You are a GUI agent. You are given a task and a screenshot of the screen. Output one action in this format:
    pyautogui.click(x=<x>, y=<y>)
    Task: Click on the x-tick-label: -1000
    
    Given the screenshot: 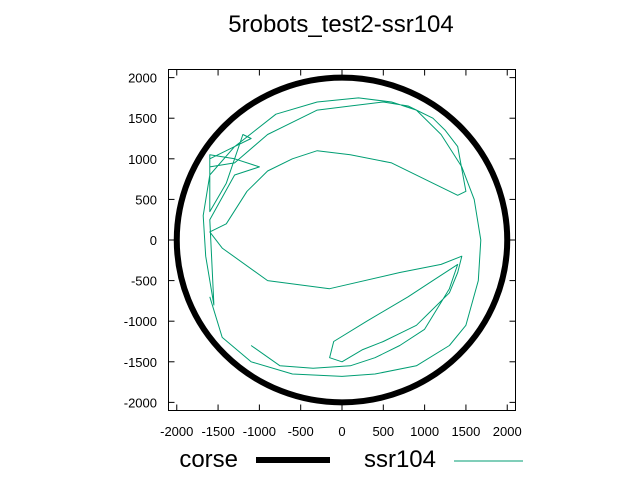 What is the action you would take?
    pyautogui.click(x=259, y=431)
    